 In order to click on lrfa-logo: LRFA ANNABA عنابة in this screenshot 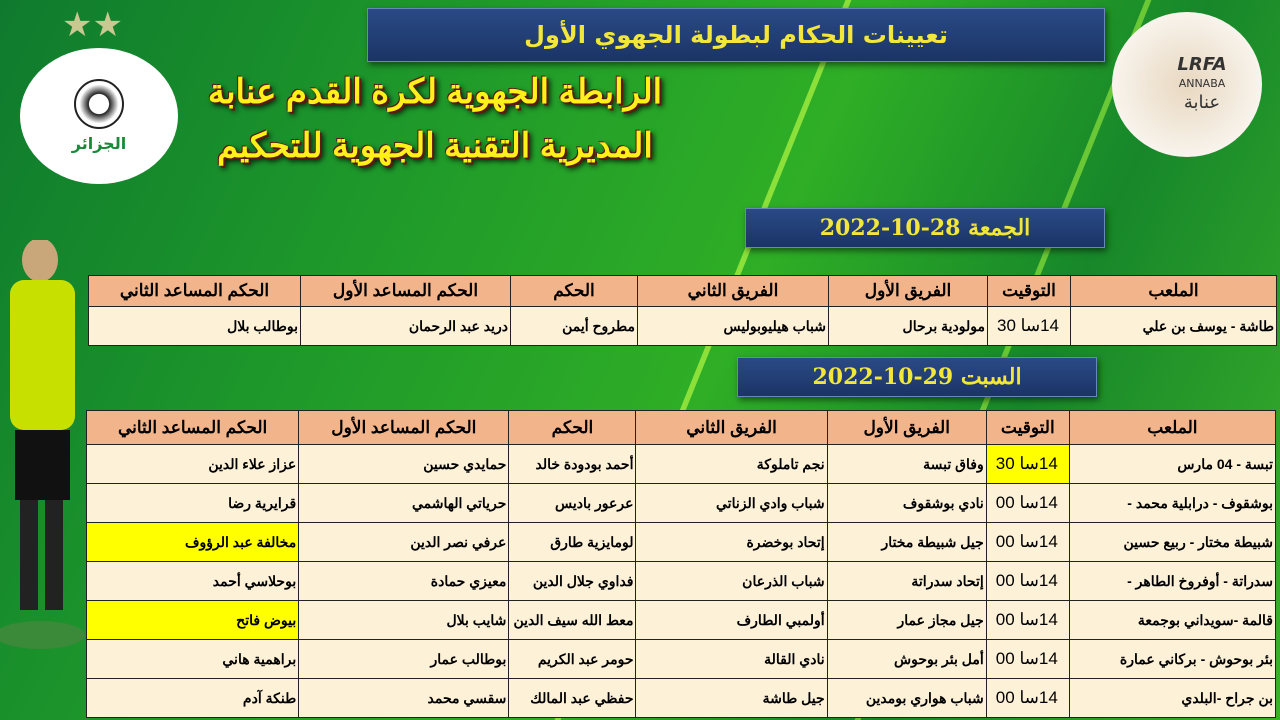, I will do `click(1187, 84)`.